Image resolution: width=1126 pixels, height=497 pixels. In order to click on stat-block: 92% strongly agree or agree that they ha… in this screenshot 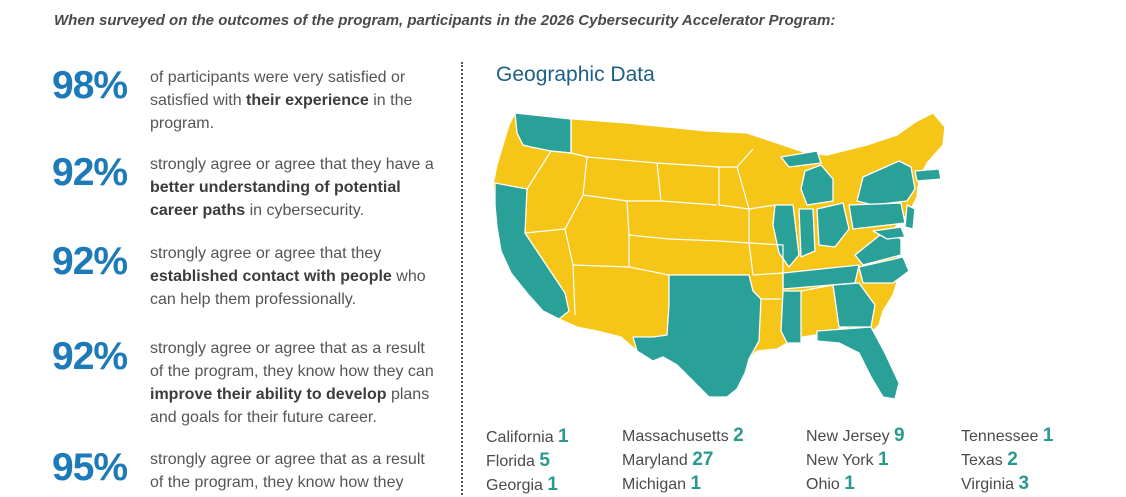, I will do `click(252, 191)`.